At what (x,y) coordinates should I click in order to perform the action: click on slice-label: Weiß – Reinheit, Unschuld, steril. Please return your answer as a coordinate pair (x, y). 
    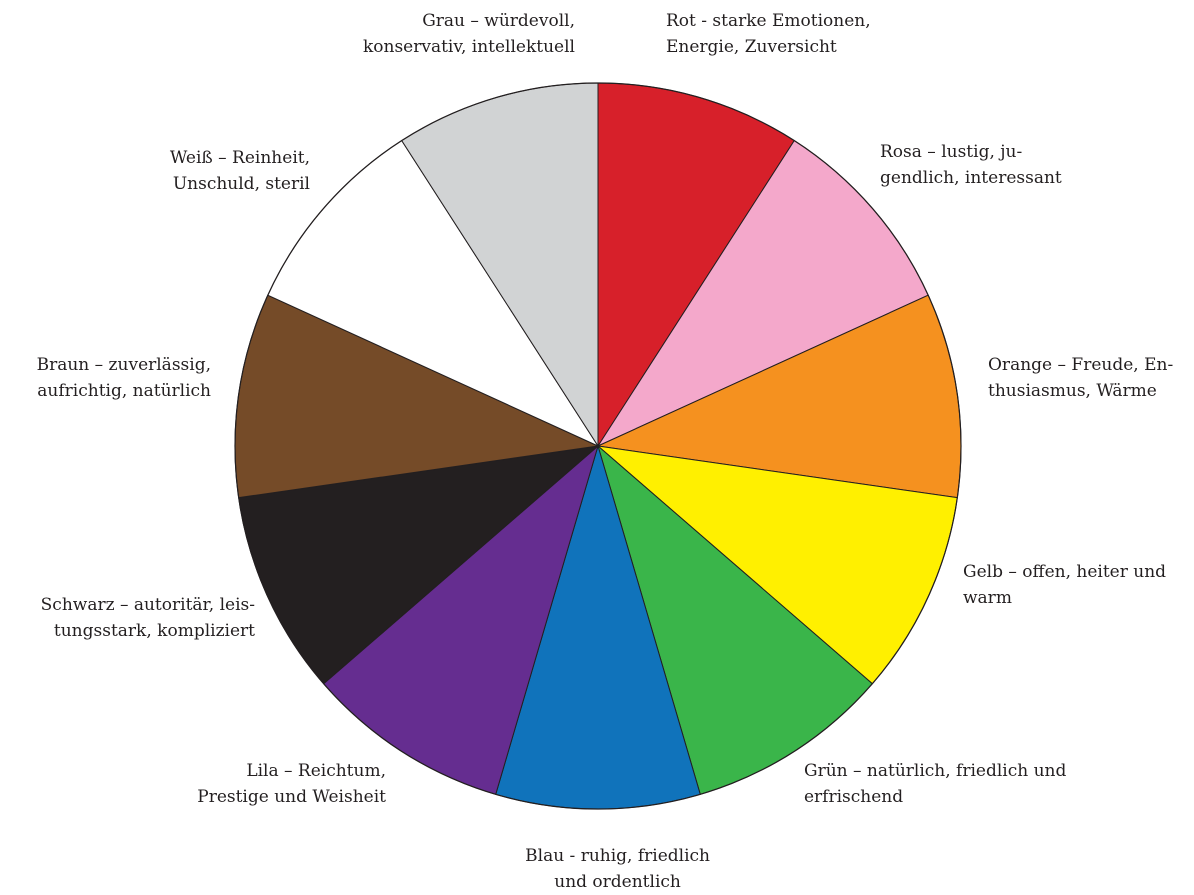
    Looking at the image, I should click on (239, 171).